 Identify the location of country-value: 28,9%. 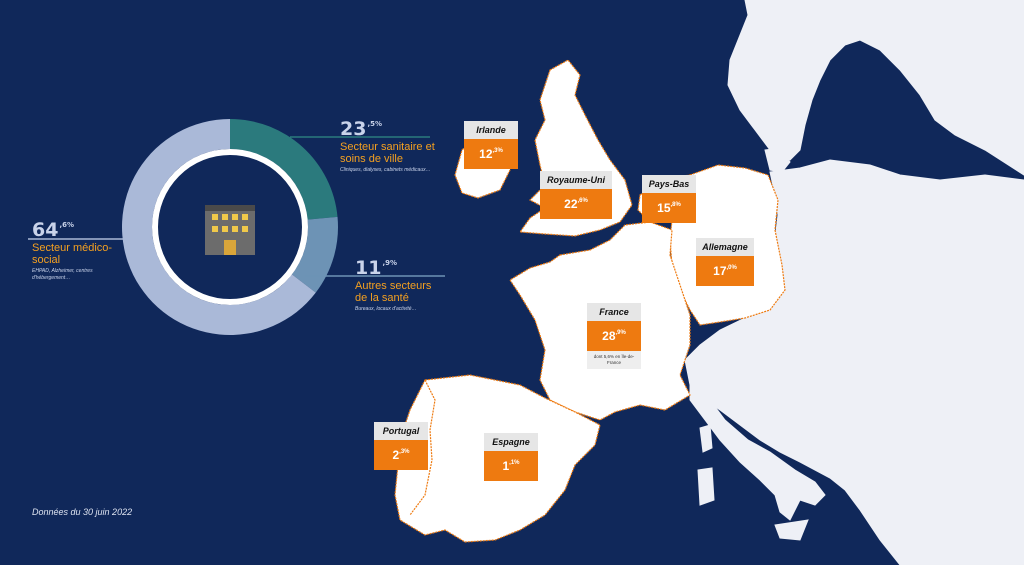
(614, 336).